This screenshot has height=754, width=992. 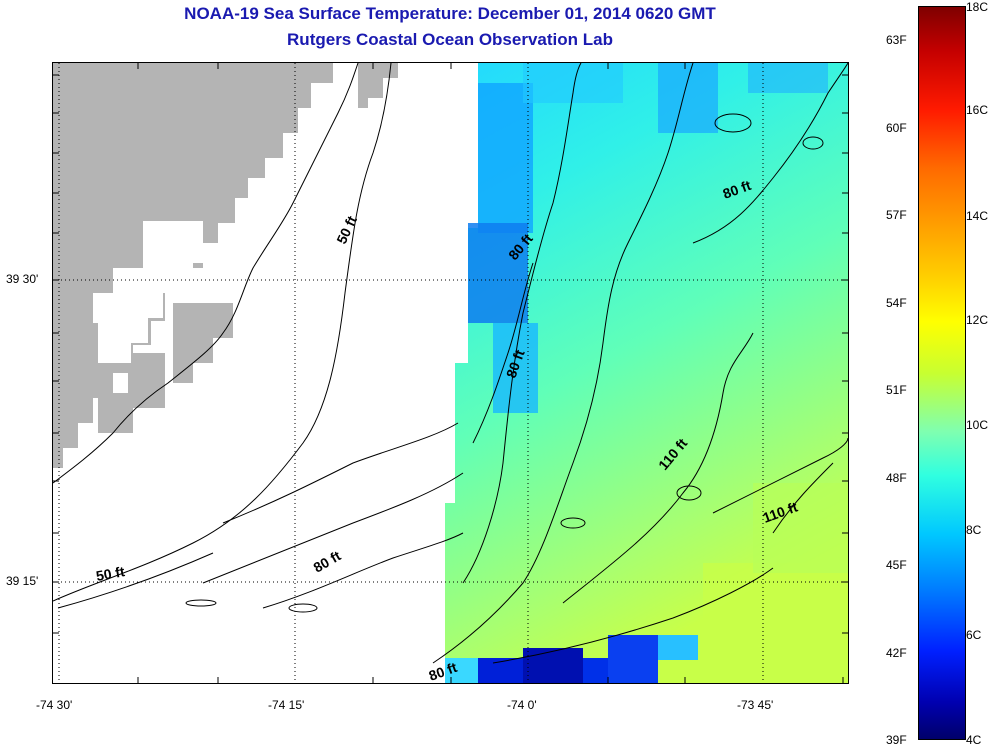 I want to click on colorbar-label-c: 10C, so click(x=977, y=425).